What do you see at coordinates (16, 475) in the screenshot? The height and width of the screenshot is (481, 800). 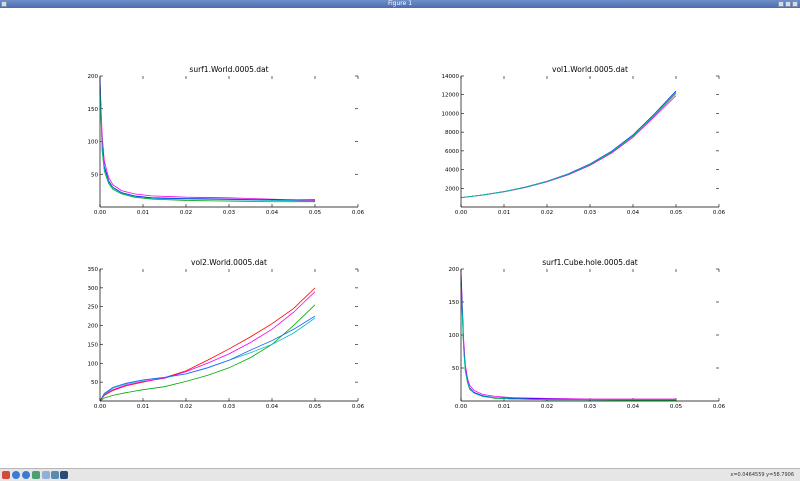 I see `back-icon` at bounding box center [16, 475].